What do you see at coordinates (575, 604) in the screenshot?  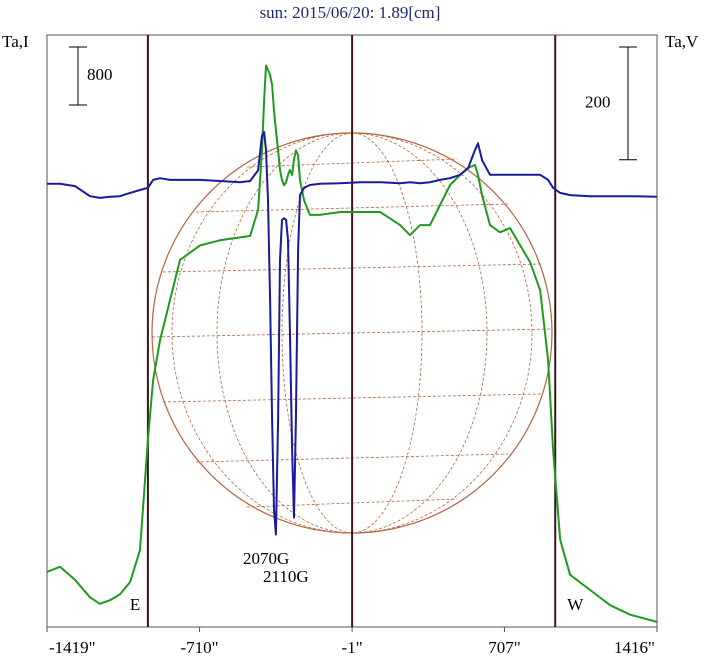 I see `limb-label: W` at bounding box center [575, 604].